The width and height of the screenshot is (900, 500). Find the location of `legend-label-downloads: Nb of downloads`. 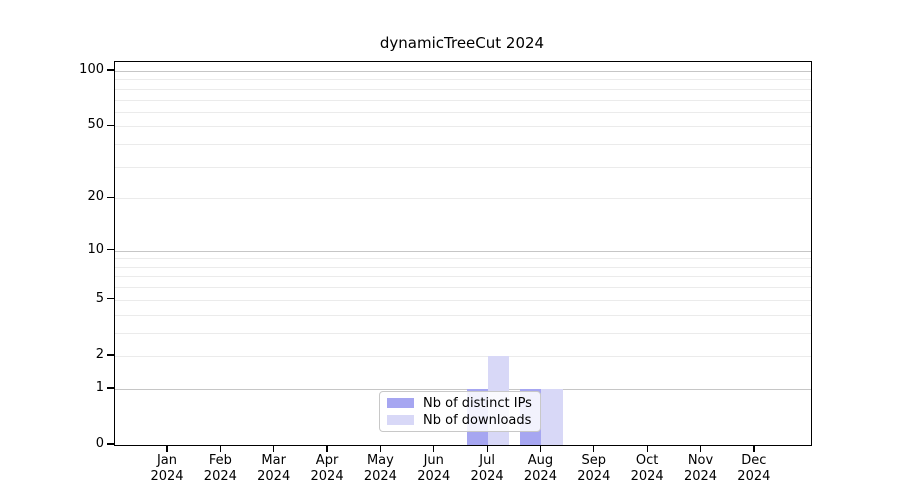

legend-label-downloads: Nb of downloads is located at coordinates (477, 420).